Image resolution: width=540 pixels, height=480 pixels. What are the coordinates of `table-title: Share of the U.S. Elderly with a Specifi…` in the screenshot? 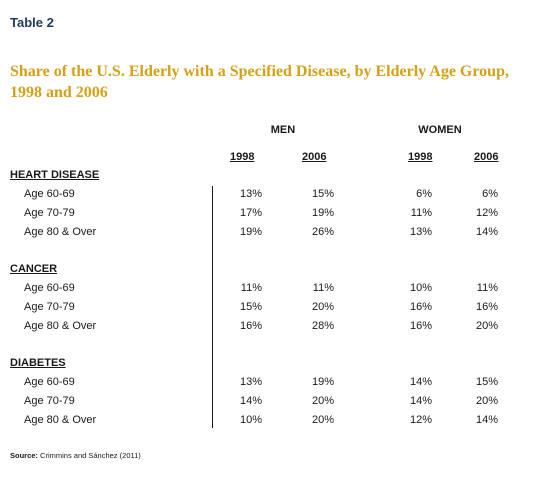 It's located at (259, 82).